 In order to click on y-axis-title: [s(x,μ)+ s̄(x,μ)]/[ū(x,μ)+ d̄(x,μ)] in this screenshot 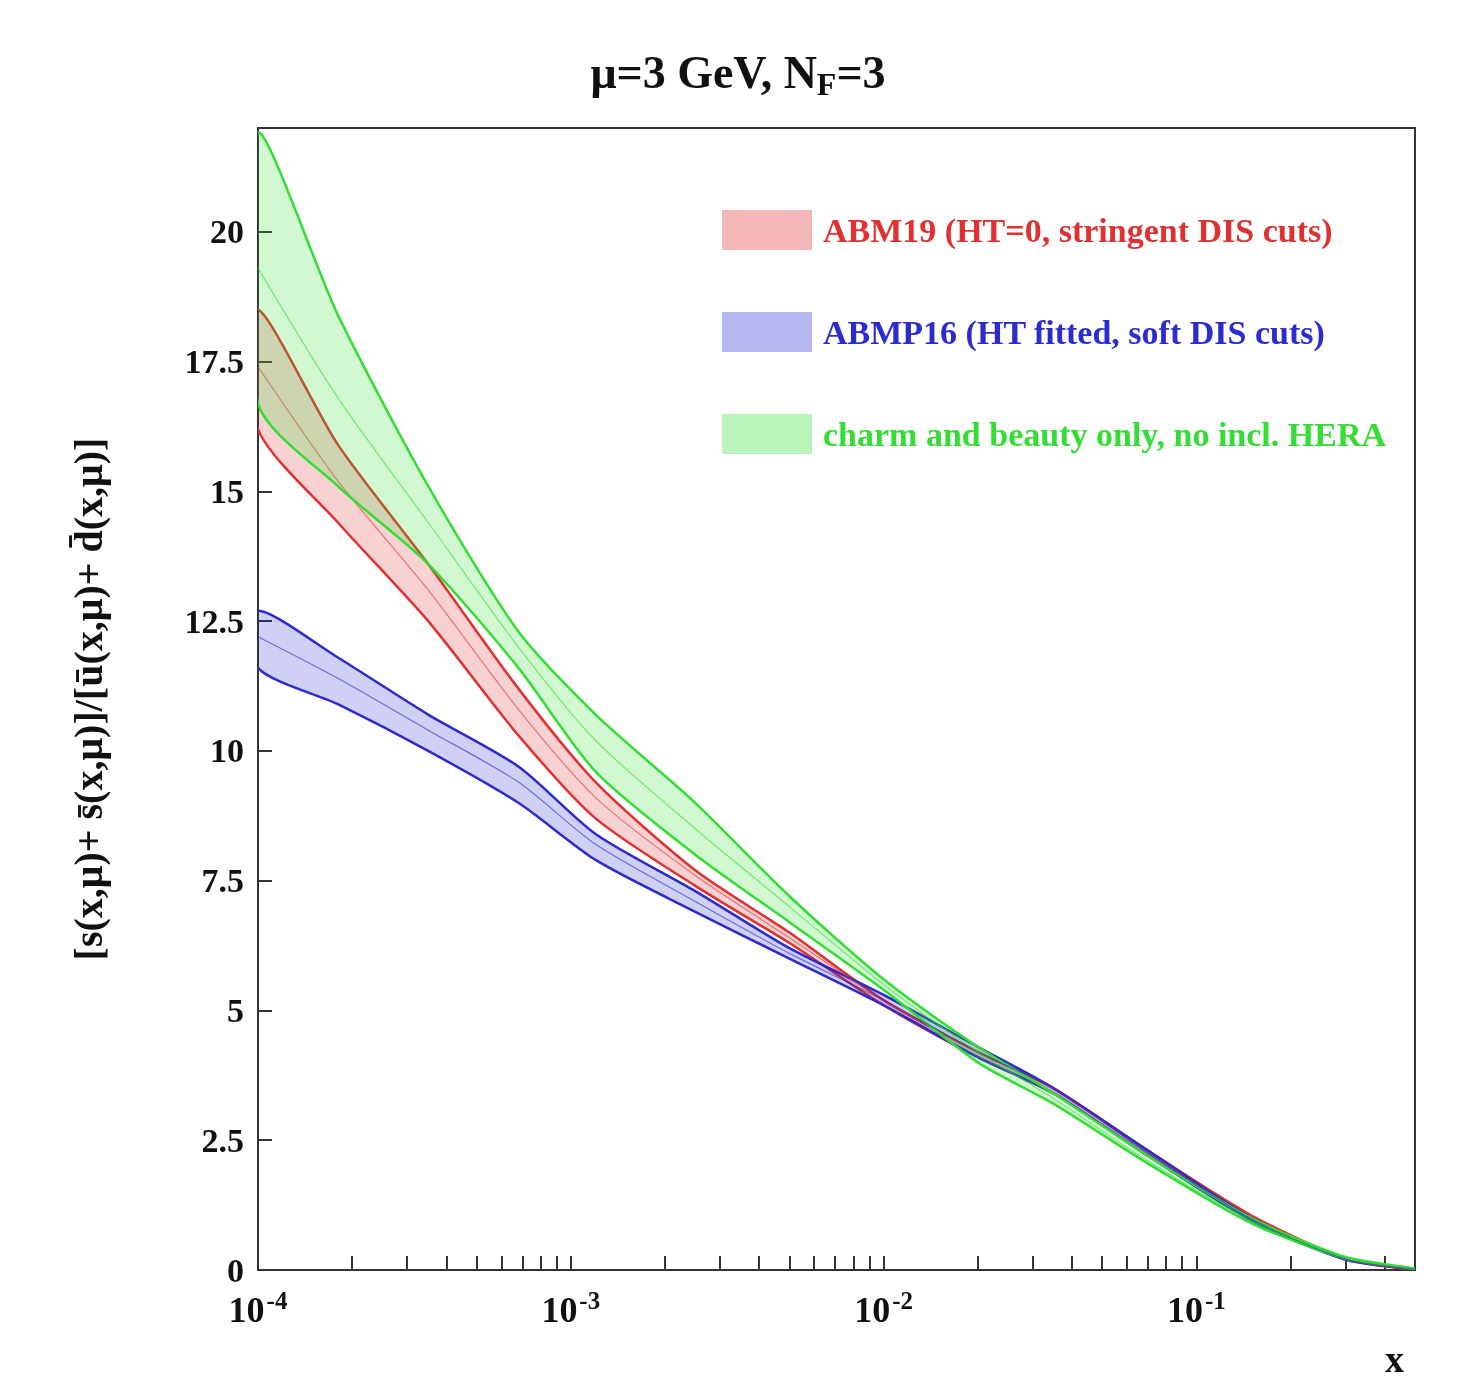, I will do `click(88, 699)`.